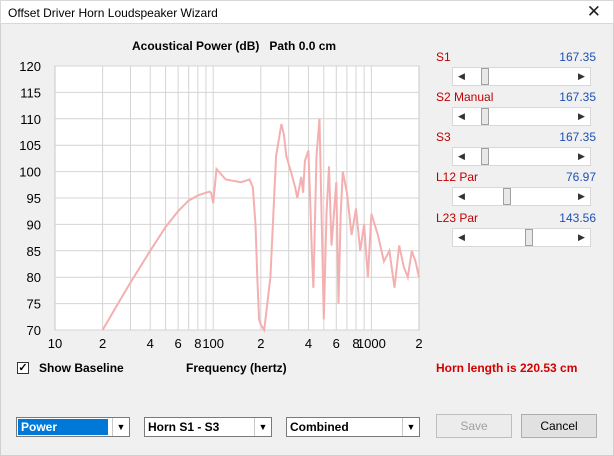  I want to click on range-select: Horn S1 - S3 ▼, so click(208, 427).